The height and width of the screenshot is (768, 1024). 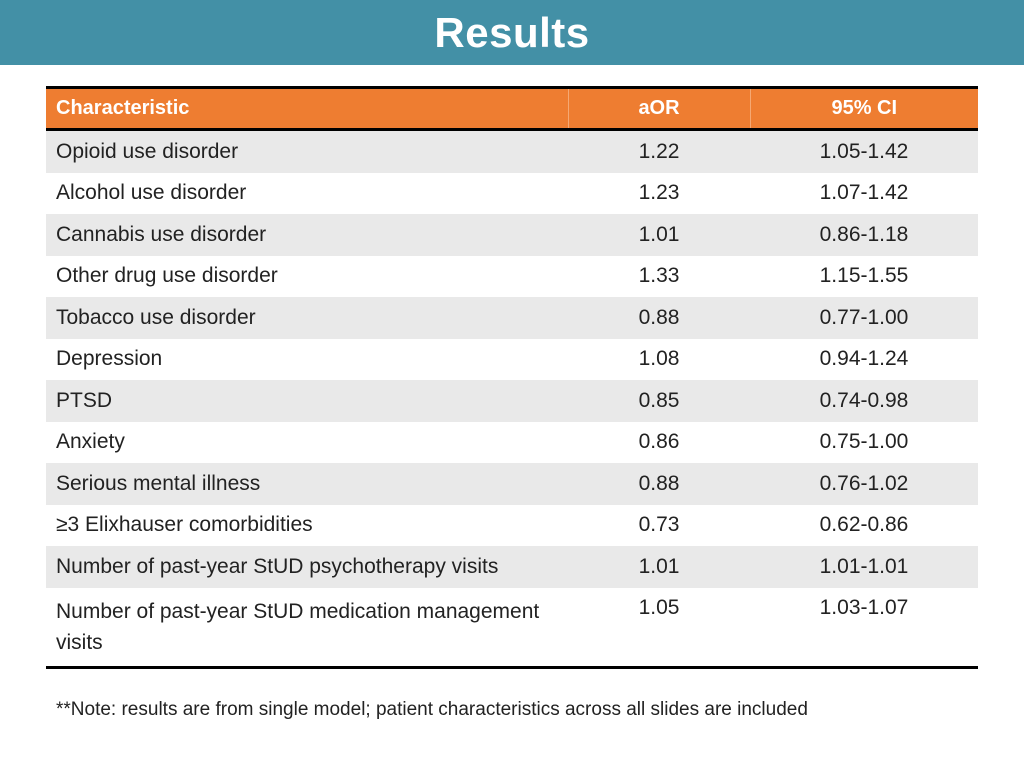 I want to click on table-row: Cannabis use disorder 1.01 0.86-1.18, so click(x=512, y=235).